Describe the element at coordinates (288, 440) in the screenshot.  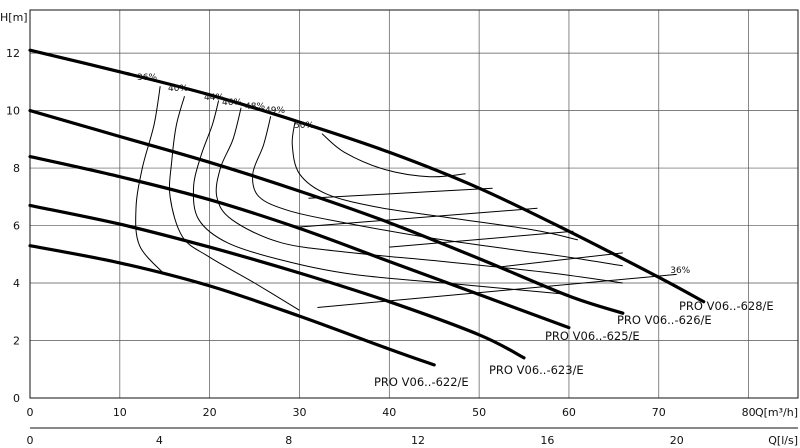
I see `x2-tick-label: 8` at that location.